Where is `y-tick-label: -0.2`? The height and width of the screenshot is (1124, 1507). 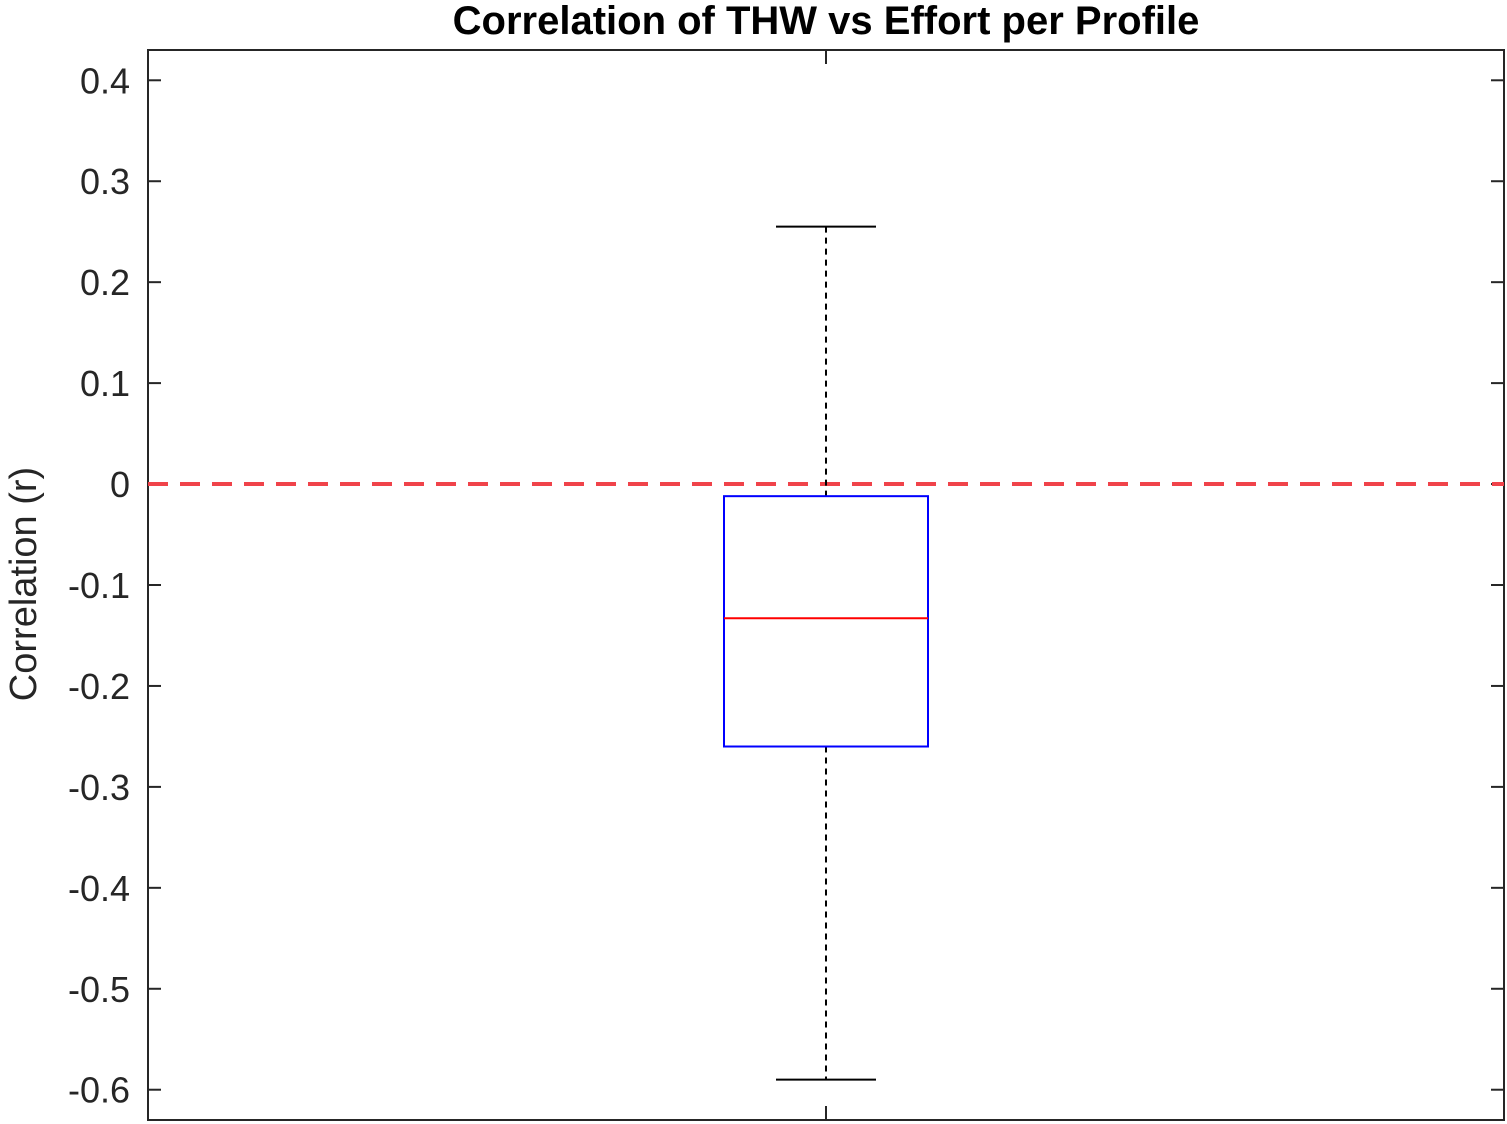
y-tick-label: -0.2 is located at coordinates (99, 686).